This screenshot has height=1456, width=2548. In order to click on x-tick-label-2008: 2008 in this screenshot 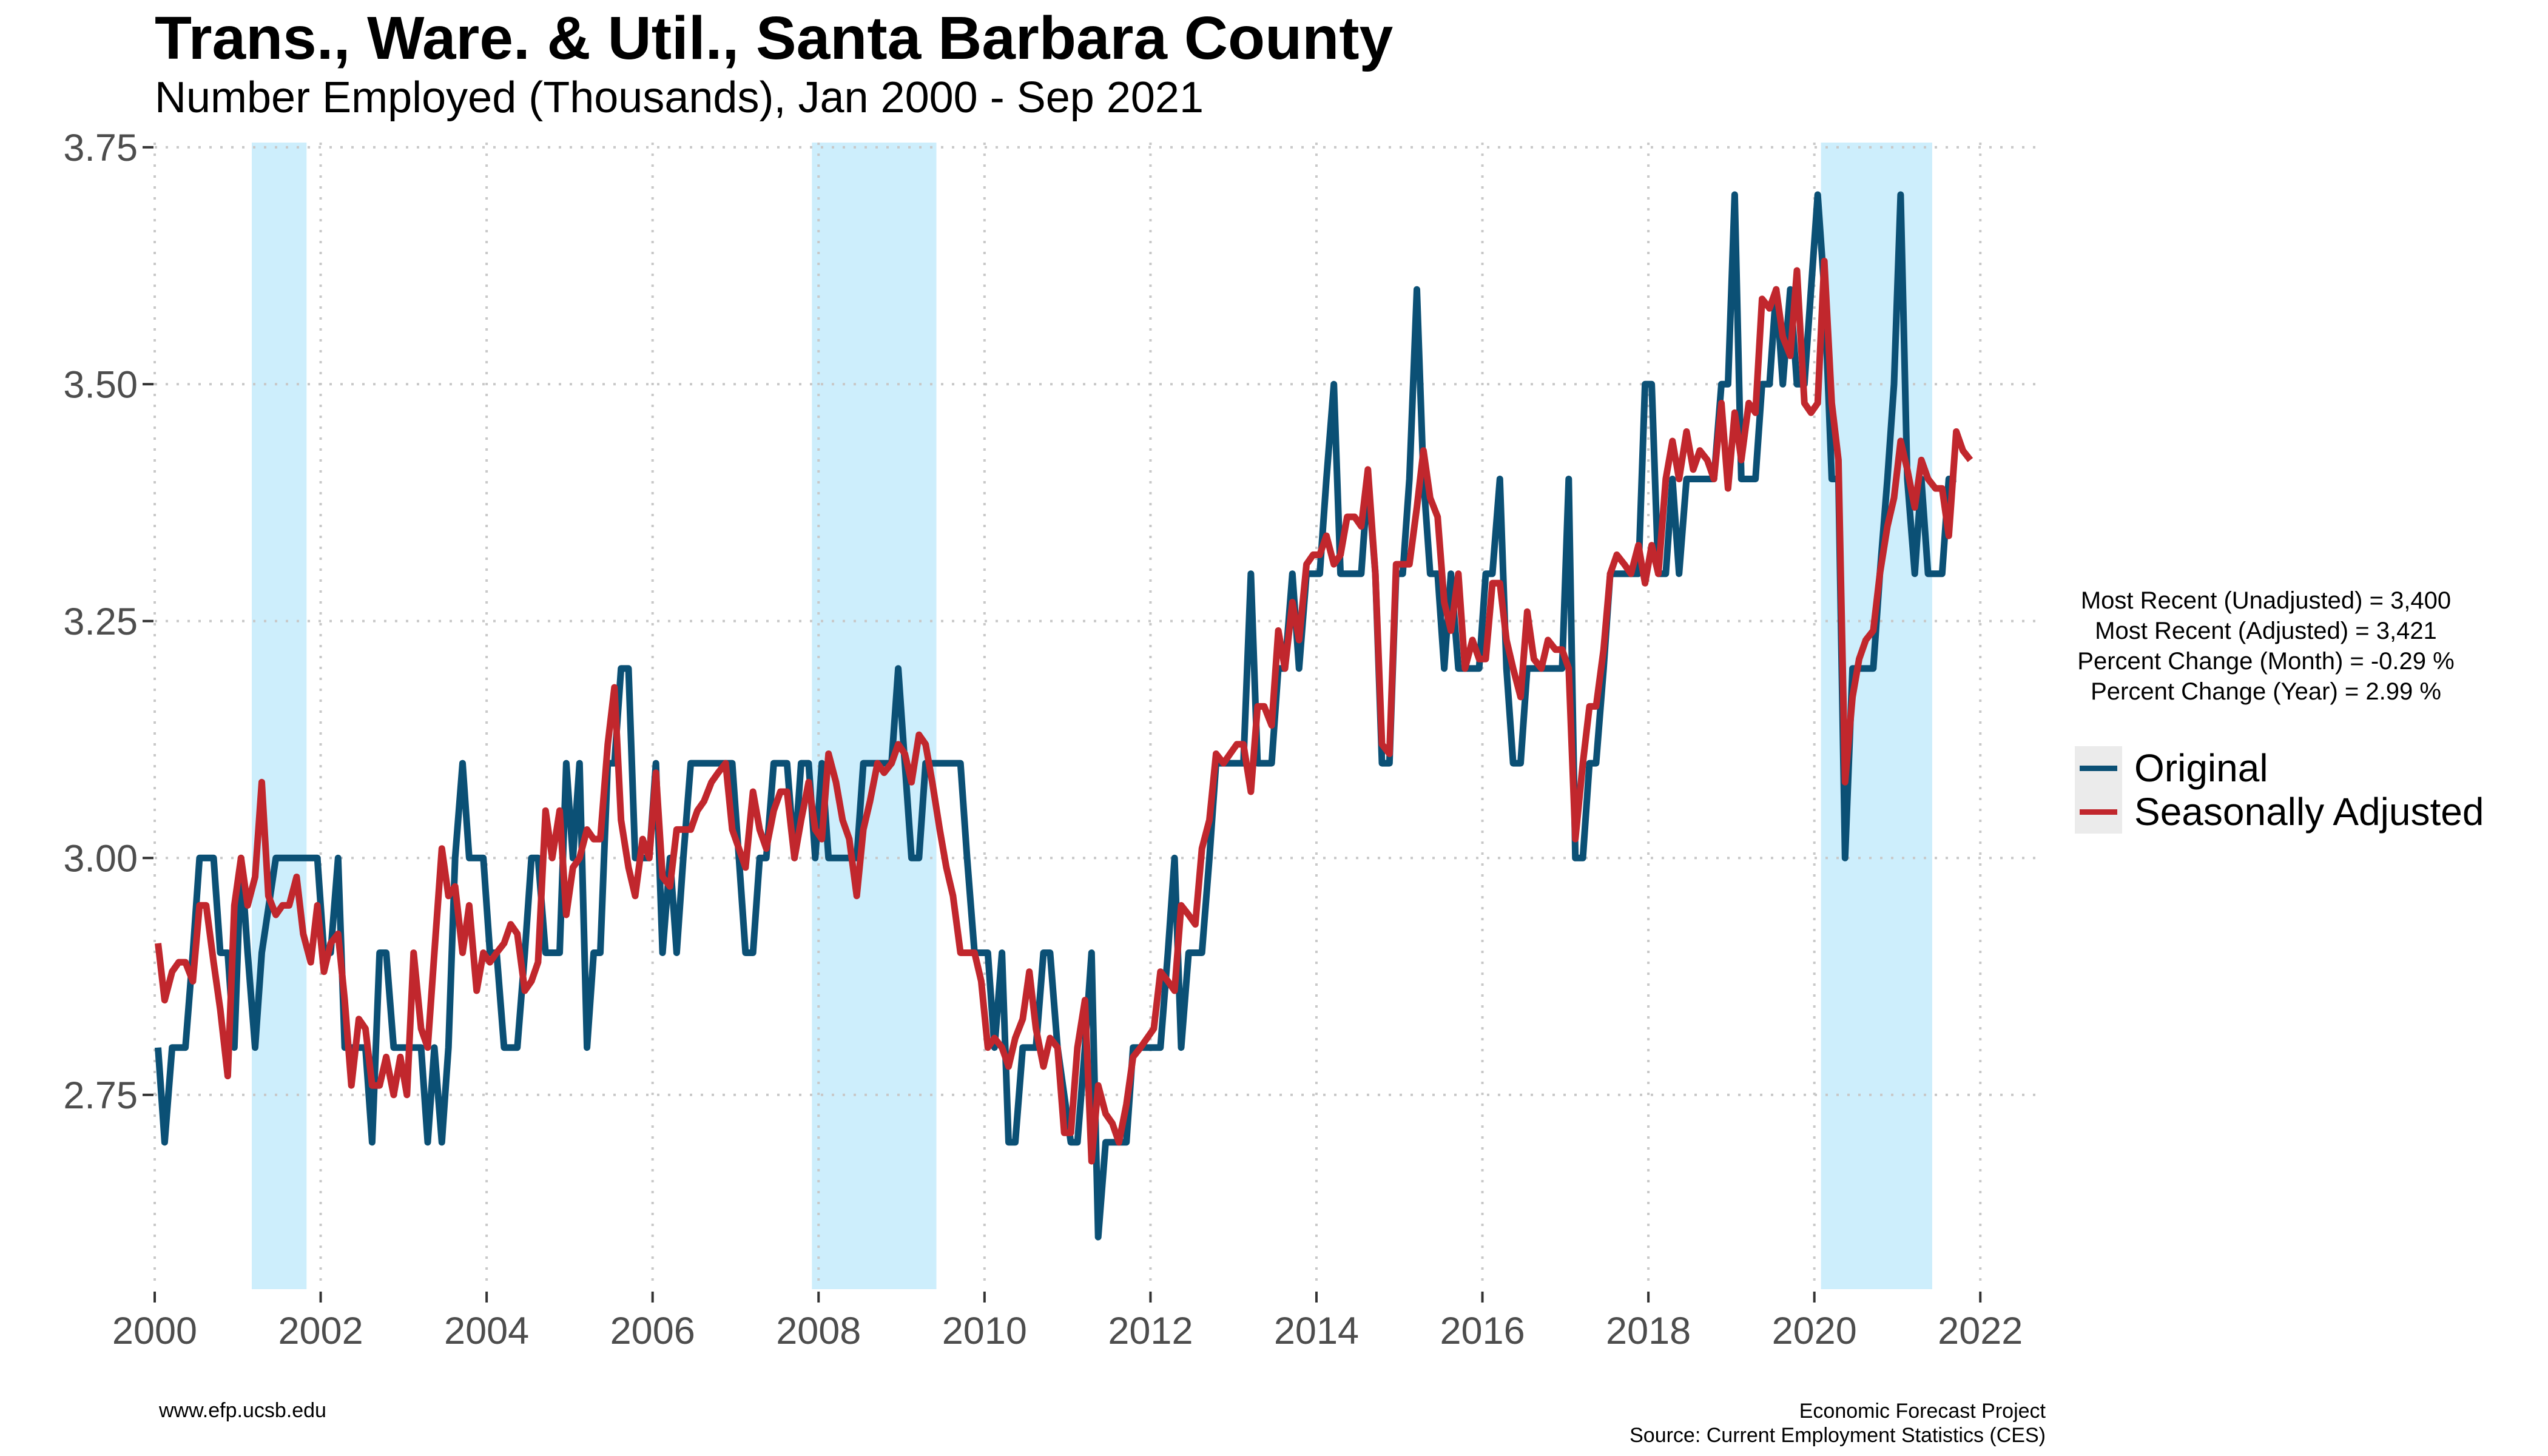, I will do `click(818, 1331)`.